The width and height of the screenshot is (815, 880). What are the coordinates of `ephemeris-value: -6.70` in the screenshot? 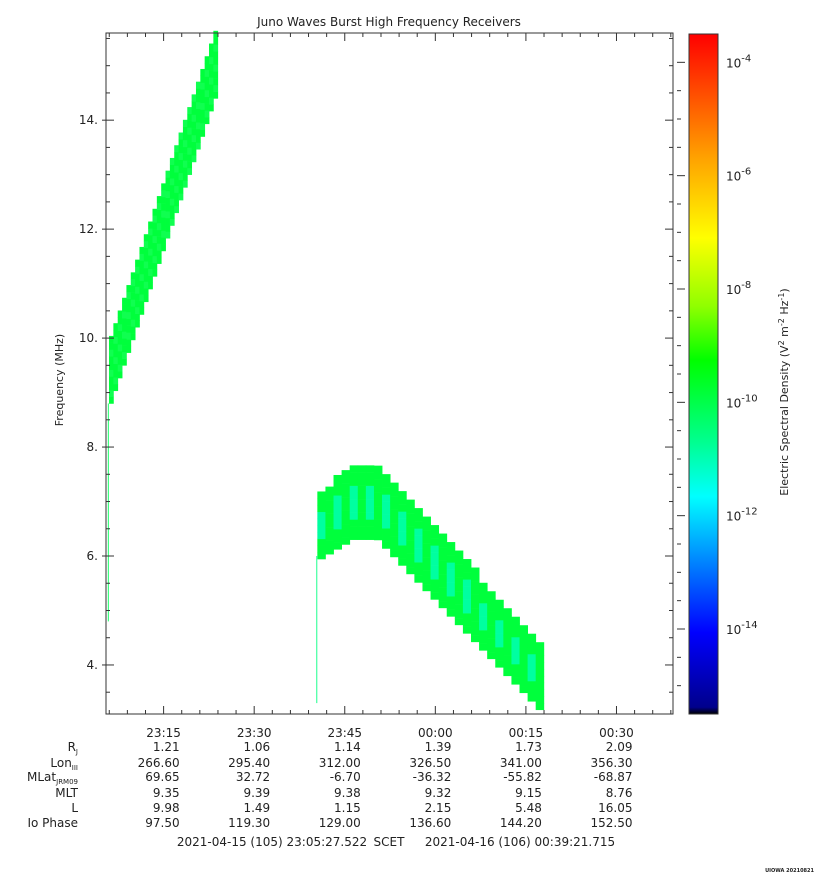 It's located at (345, 777).